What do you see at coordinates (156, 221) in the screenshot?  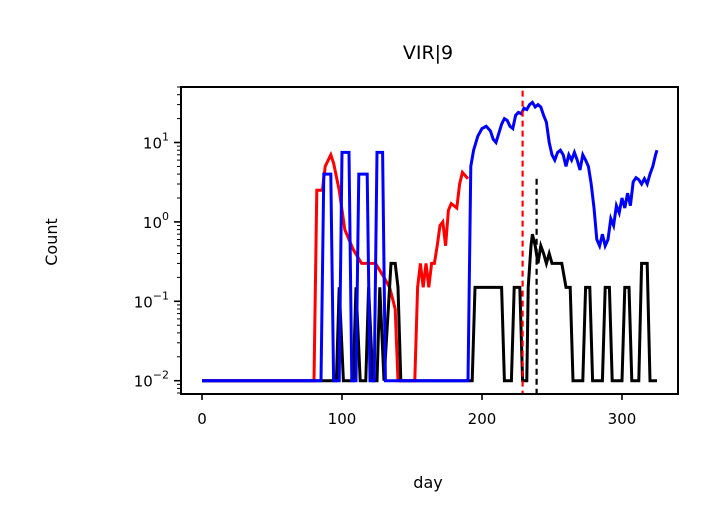 I see `y-tick-label-2: 10⁰` at bounding box center [156, 221].